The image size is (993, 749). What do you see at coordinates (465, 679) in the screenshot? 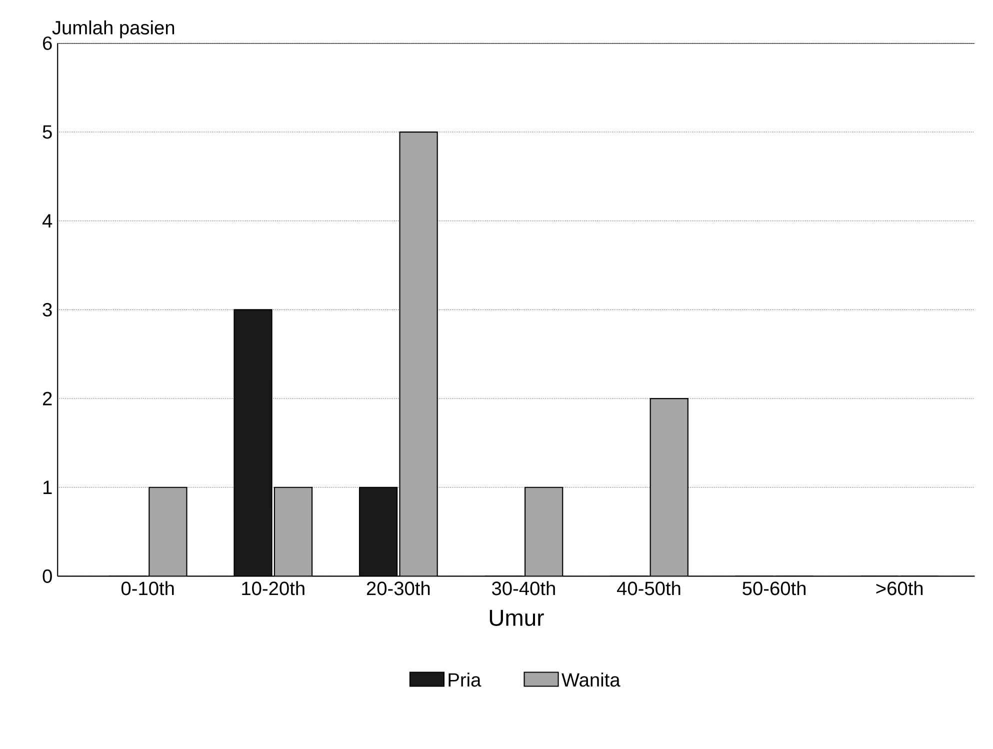
I see `legend-label: Pria` at bounding box center [465, 679].